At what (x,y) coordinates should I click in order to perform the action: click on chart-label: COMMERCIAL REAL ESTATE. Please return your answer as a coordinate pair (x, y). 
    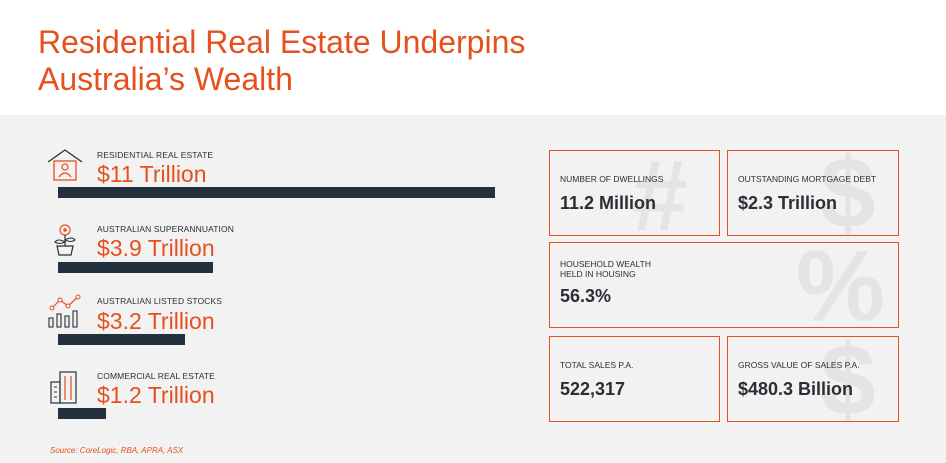
    Looking at the image, I should click on (156, 376).